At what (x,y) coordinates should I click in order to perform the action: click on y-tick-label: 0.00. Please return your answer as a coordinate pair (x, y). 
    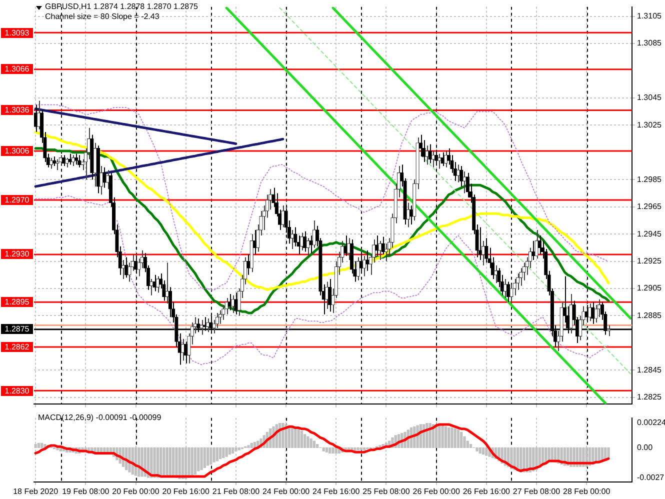
    Looking at the image, I should click on (645, 447).